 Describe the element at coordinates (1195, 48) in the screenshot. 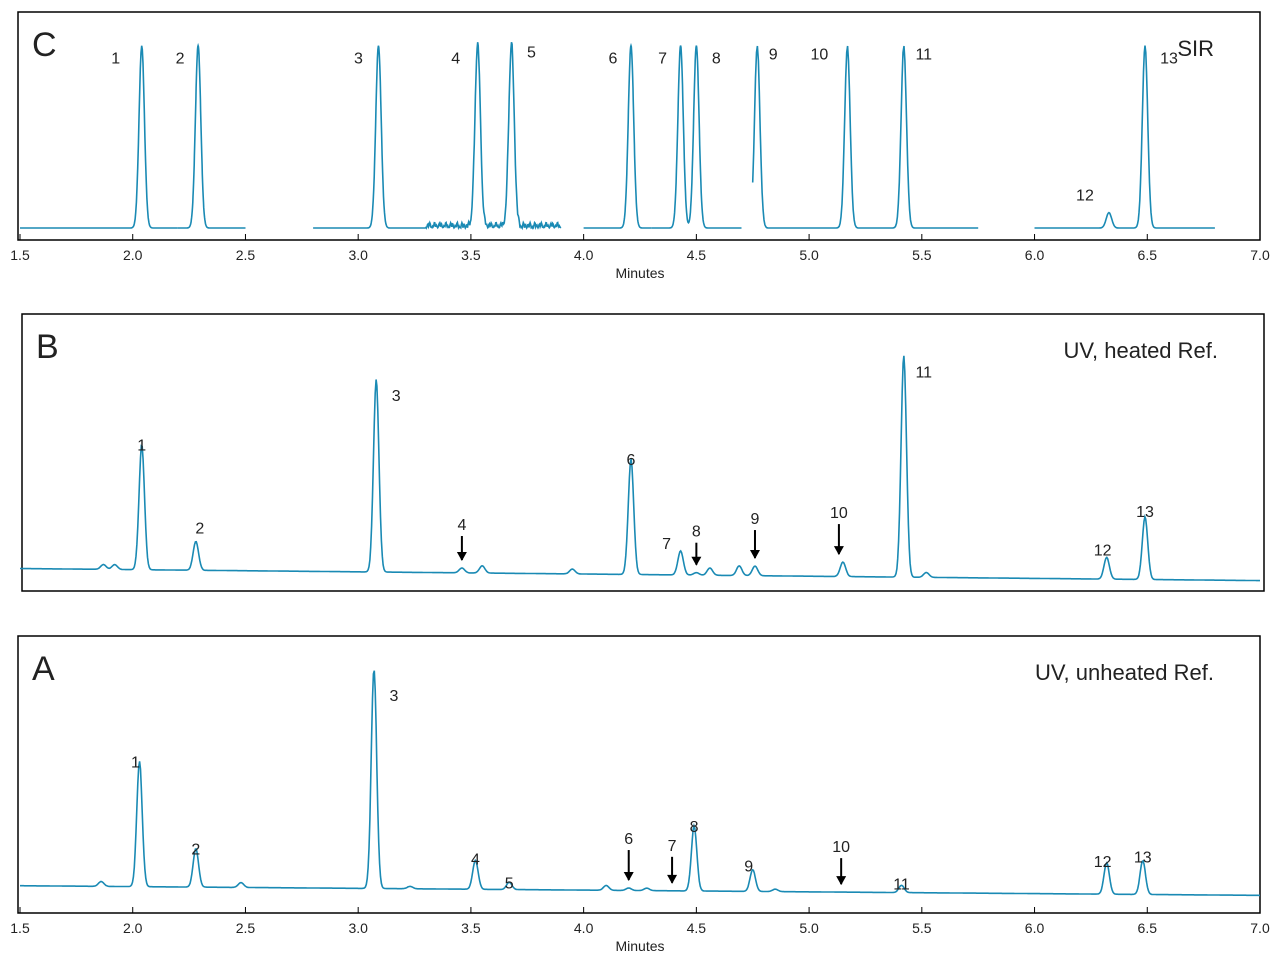

I see `panel-title: SIR` at that location.